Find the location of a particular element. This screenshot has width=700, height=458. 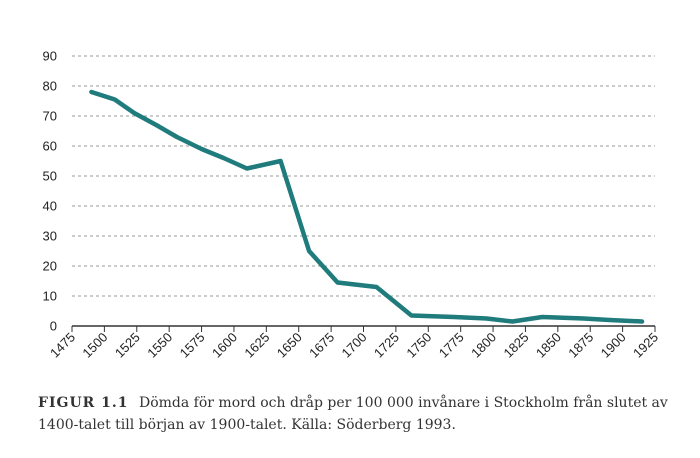

y-tick-label-80: 80 is located at coordinates (50, 86).